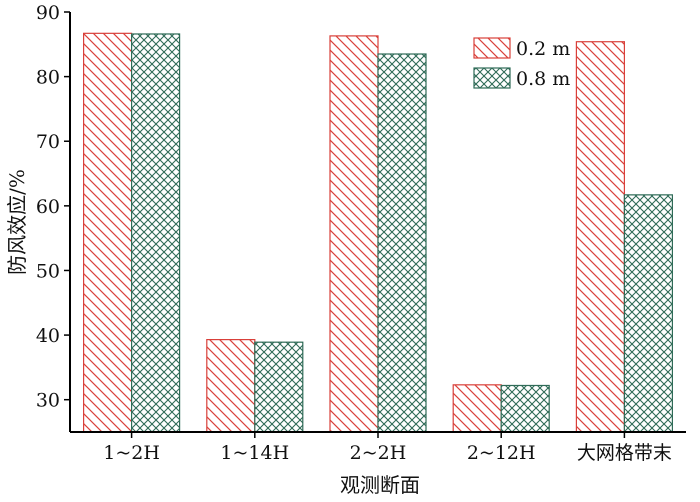 The width and height of the screenshot is (700, 502). Describe the element at coordinates (254, 453) in the screenshot. I see `x-tick-label-1: 1~14H` at that location.